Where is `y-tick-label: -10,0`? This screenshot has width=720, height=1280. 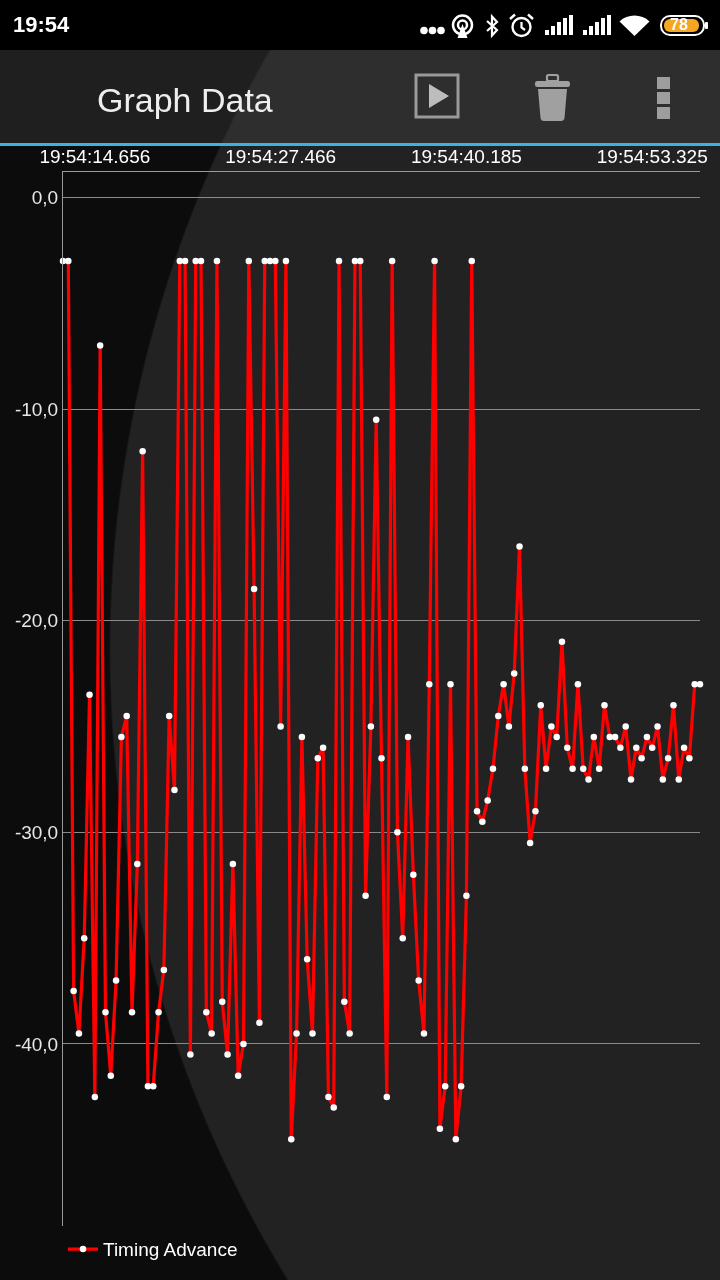 y-tick-label: -10,0 is located at coordinates (36, 409).